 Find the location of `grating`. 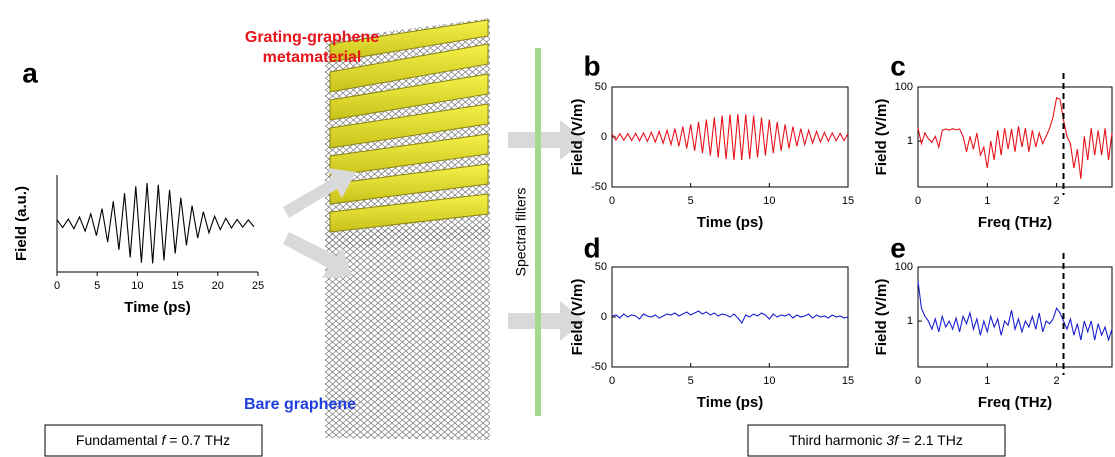

grating is located at coordinates (407, 134).